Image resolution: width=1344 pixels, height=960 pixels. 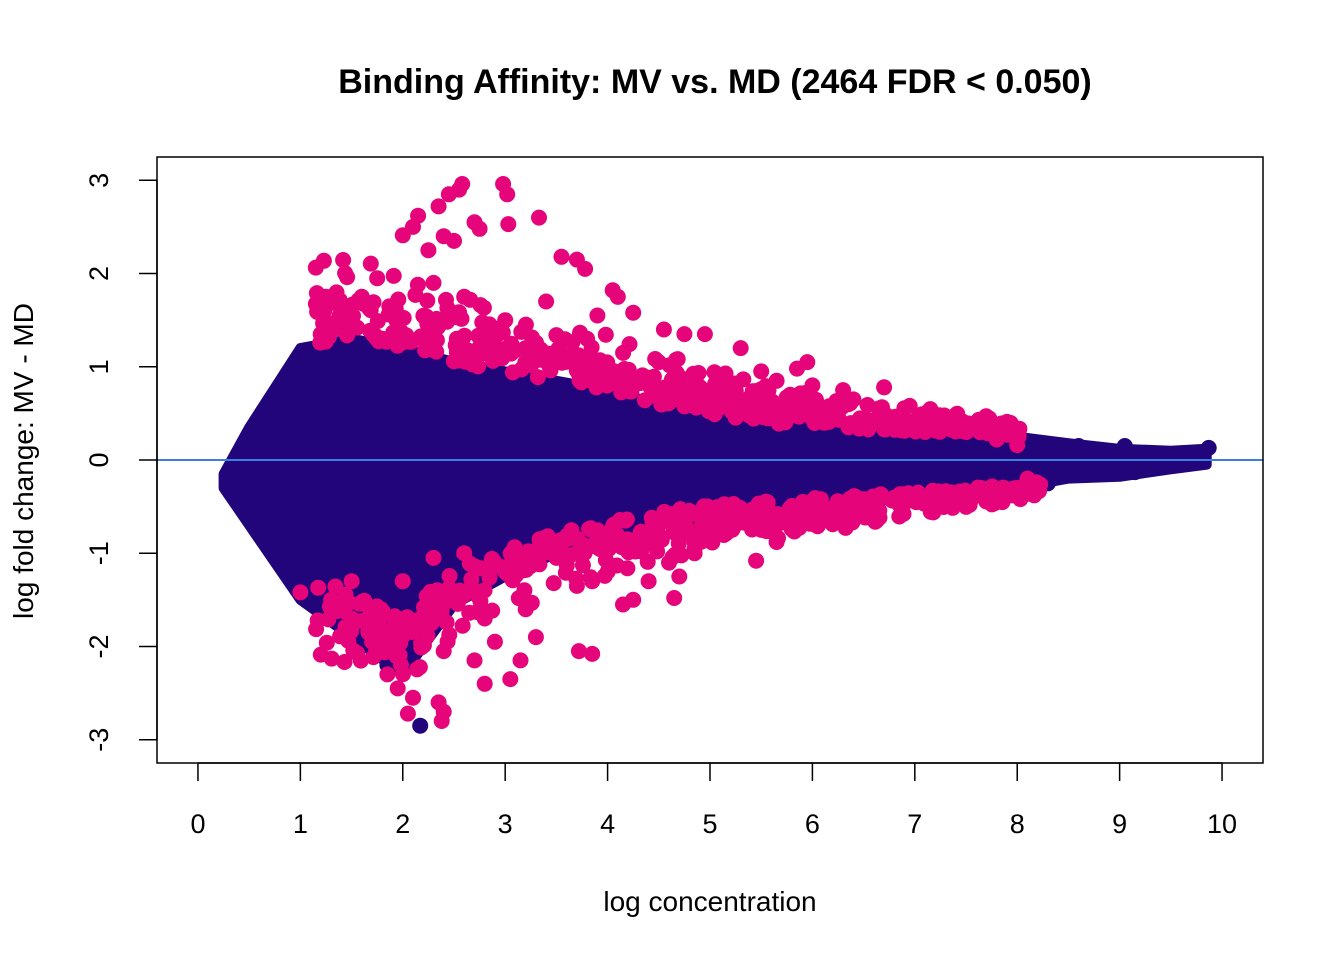 What do you see at coordinates (99, 646) in the screenshot?
I see `y-tick-label: -2` at bounding box center [99, 646].